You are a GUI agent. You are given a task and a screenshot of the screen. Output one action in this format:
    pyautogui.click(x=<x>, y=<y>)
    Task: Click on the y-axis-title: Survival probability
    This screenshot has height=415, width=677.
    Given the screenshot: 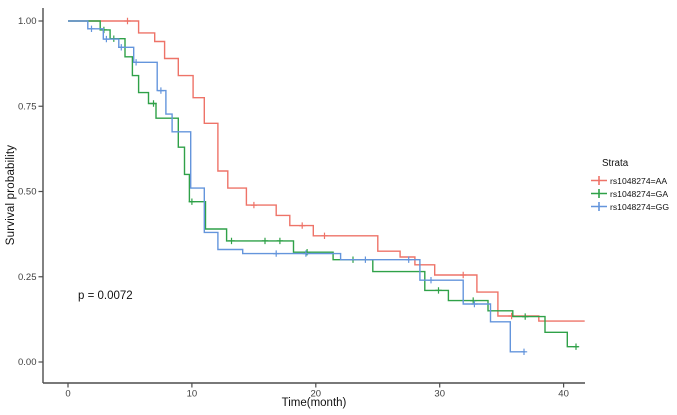 What is the action you would take?
    pyautogui.click(x=11, y=195)
    